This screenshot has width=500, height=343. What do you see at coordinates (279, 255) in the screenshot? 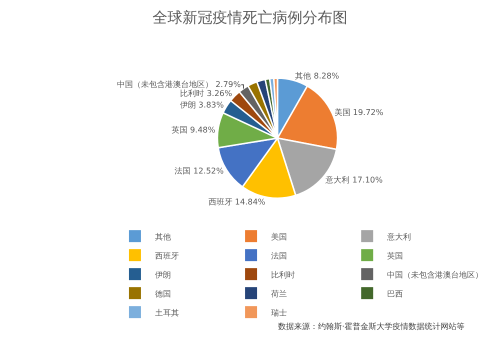
I see `legend-label: 法国` at bounding box center [279, 255].